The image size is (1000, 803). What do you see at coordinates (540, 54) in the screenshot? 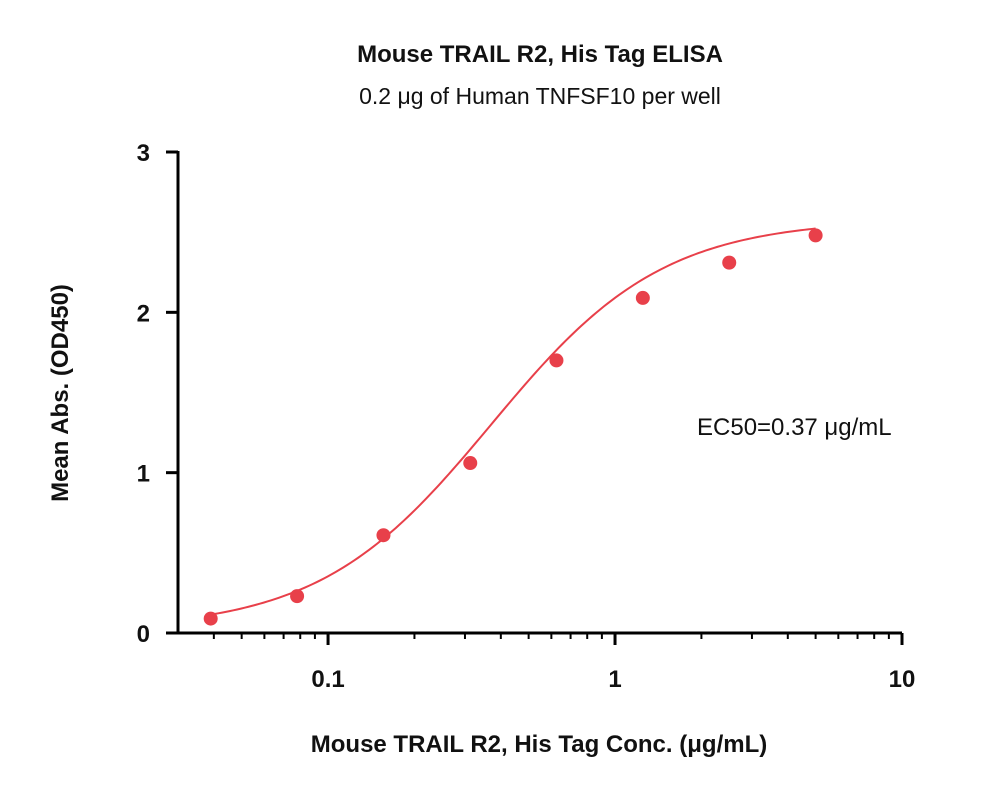
I see `chart-title: Mouse TRAIL R2, His Tag ELISA` at bounding box center [540, 54].